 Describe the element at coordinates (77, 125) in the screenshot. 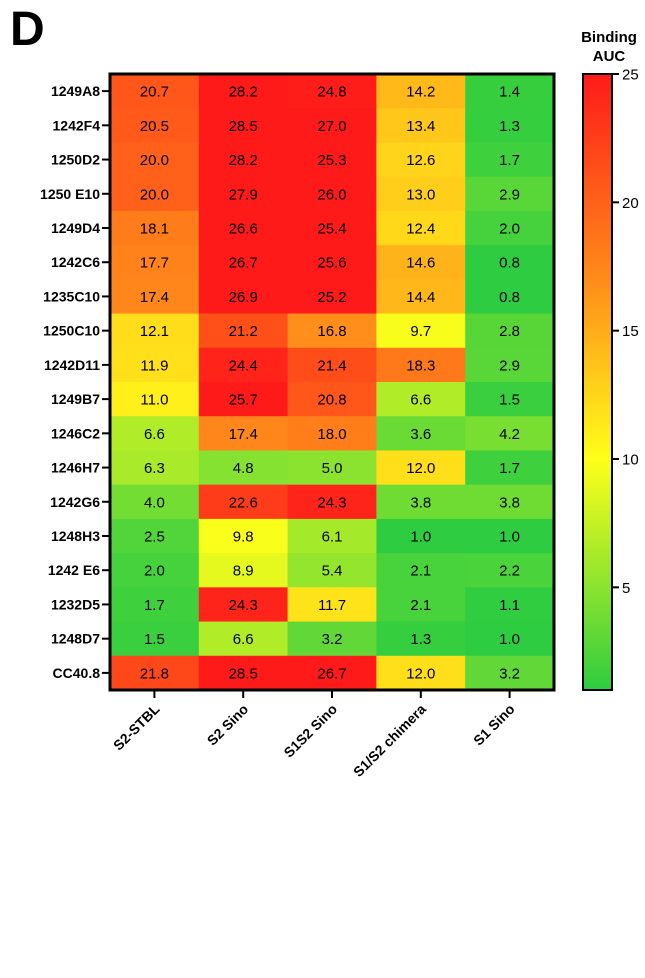

I see `row-label: 1242F4` at that location.